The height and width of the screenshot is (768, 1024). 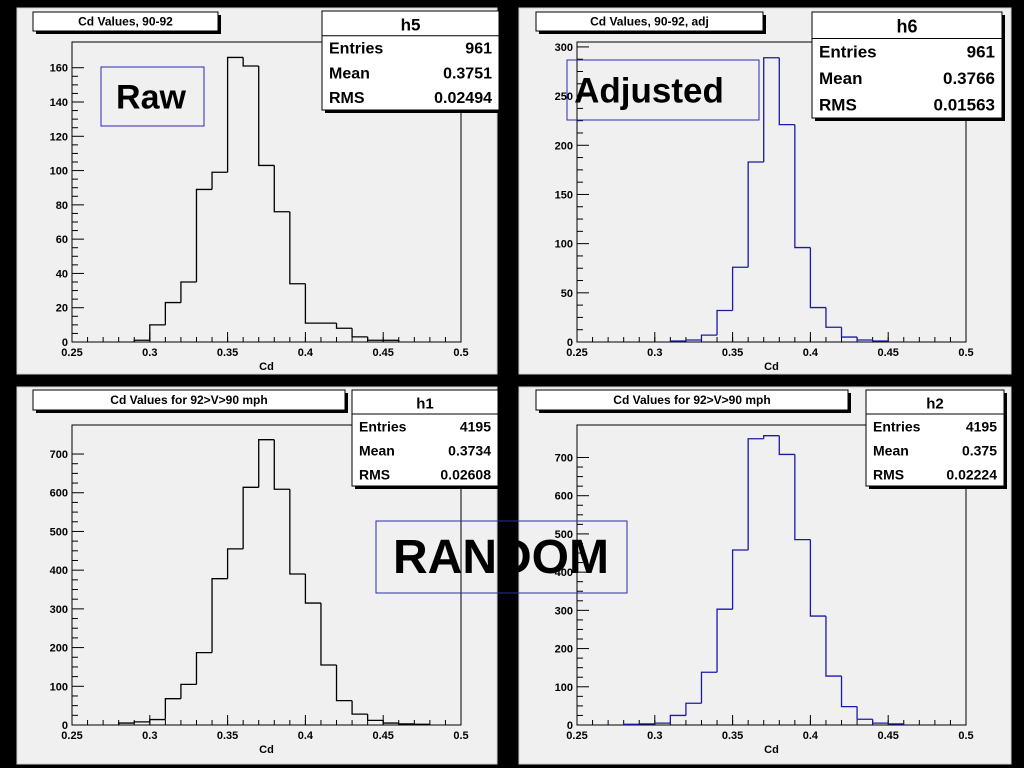 I want to click on x-axis-label: Cd, so click(x=266, y=750).